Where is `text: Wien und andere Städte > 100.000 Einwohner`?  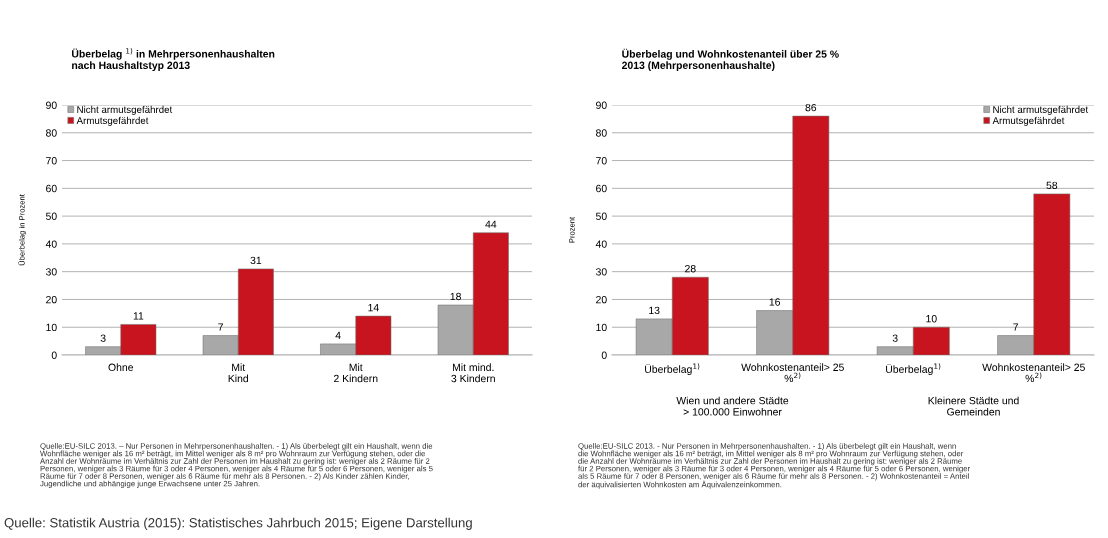 text: Wien und andere Städte > 100.000 Einwohner is located at coordinates (732, 406).